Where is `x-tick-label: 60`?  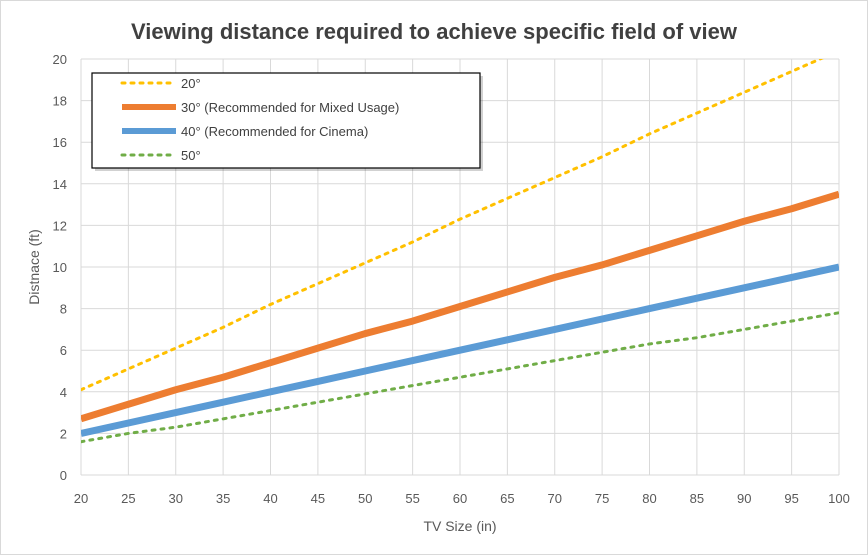
x-tick-label: 60 is located at coordinates (460, 498).